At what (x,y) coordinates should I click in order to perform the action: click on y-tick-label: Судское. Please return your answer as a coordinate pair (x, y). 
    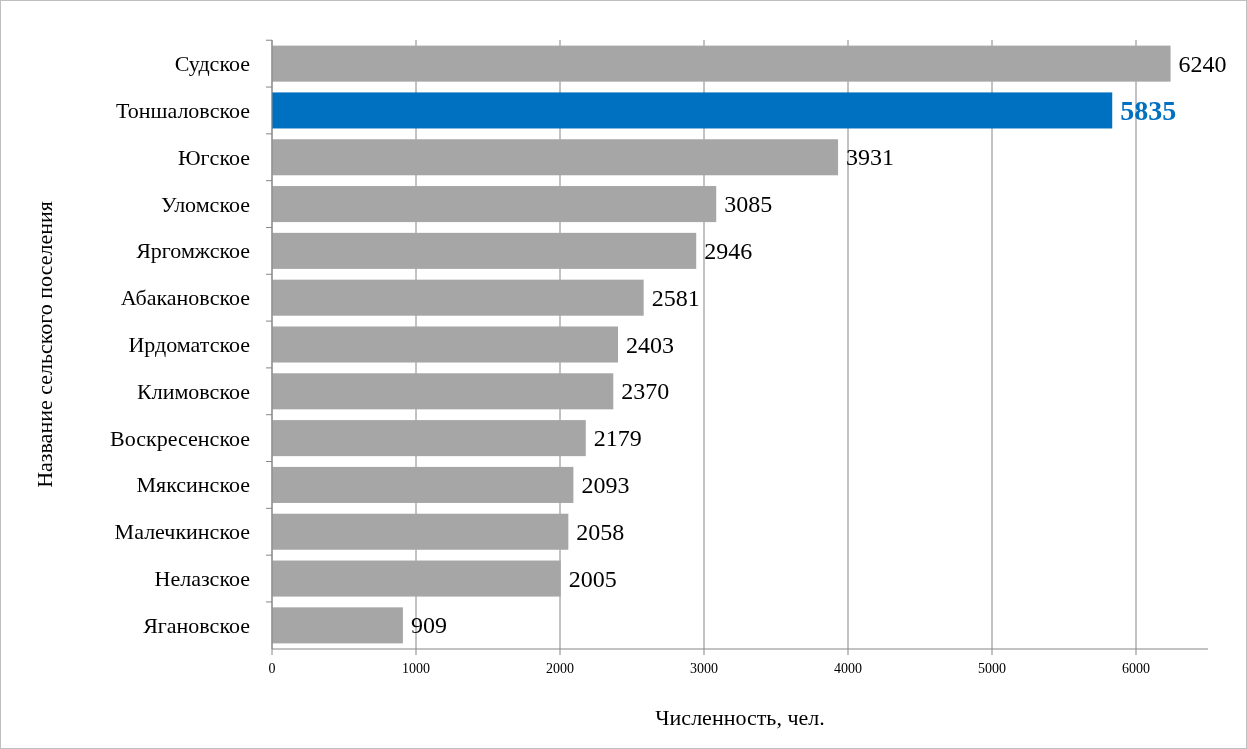
    Looking at the image, I should click on (212, 64).